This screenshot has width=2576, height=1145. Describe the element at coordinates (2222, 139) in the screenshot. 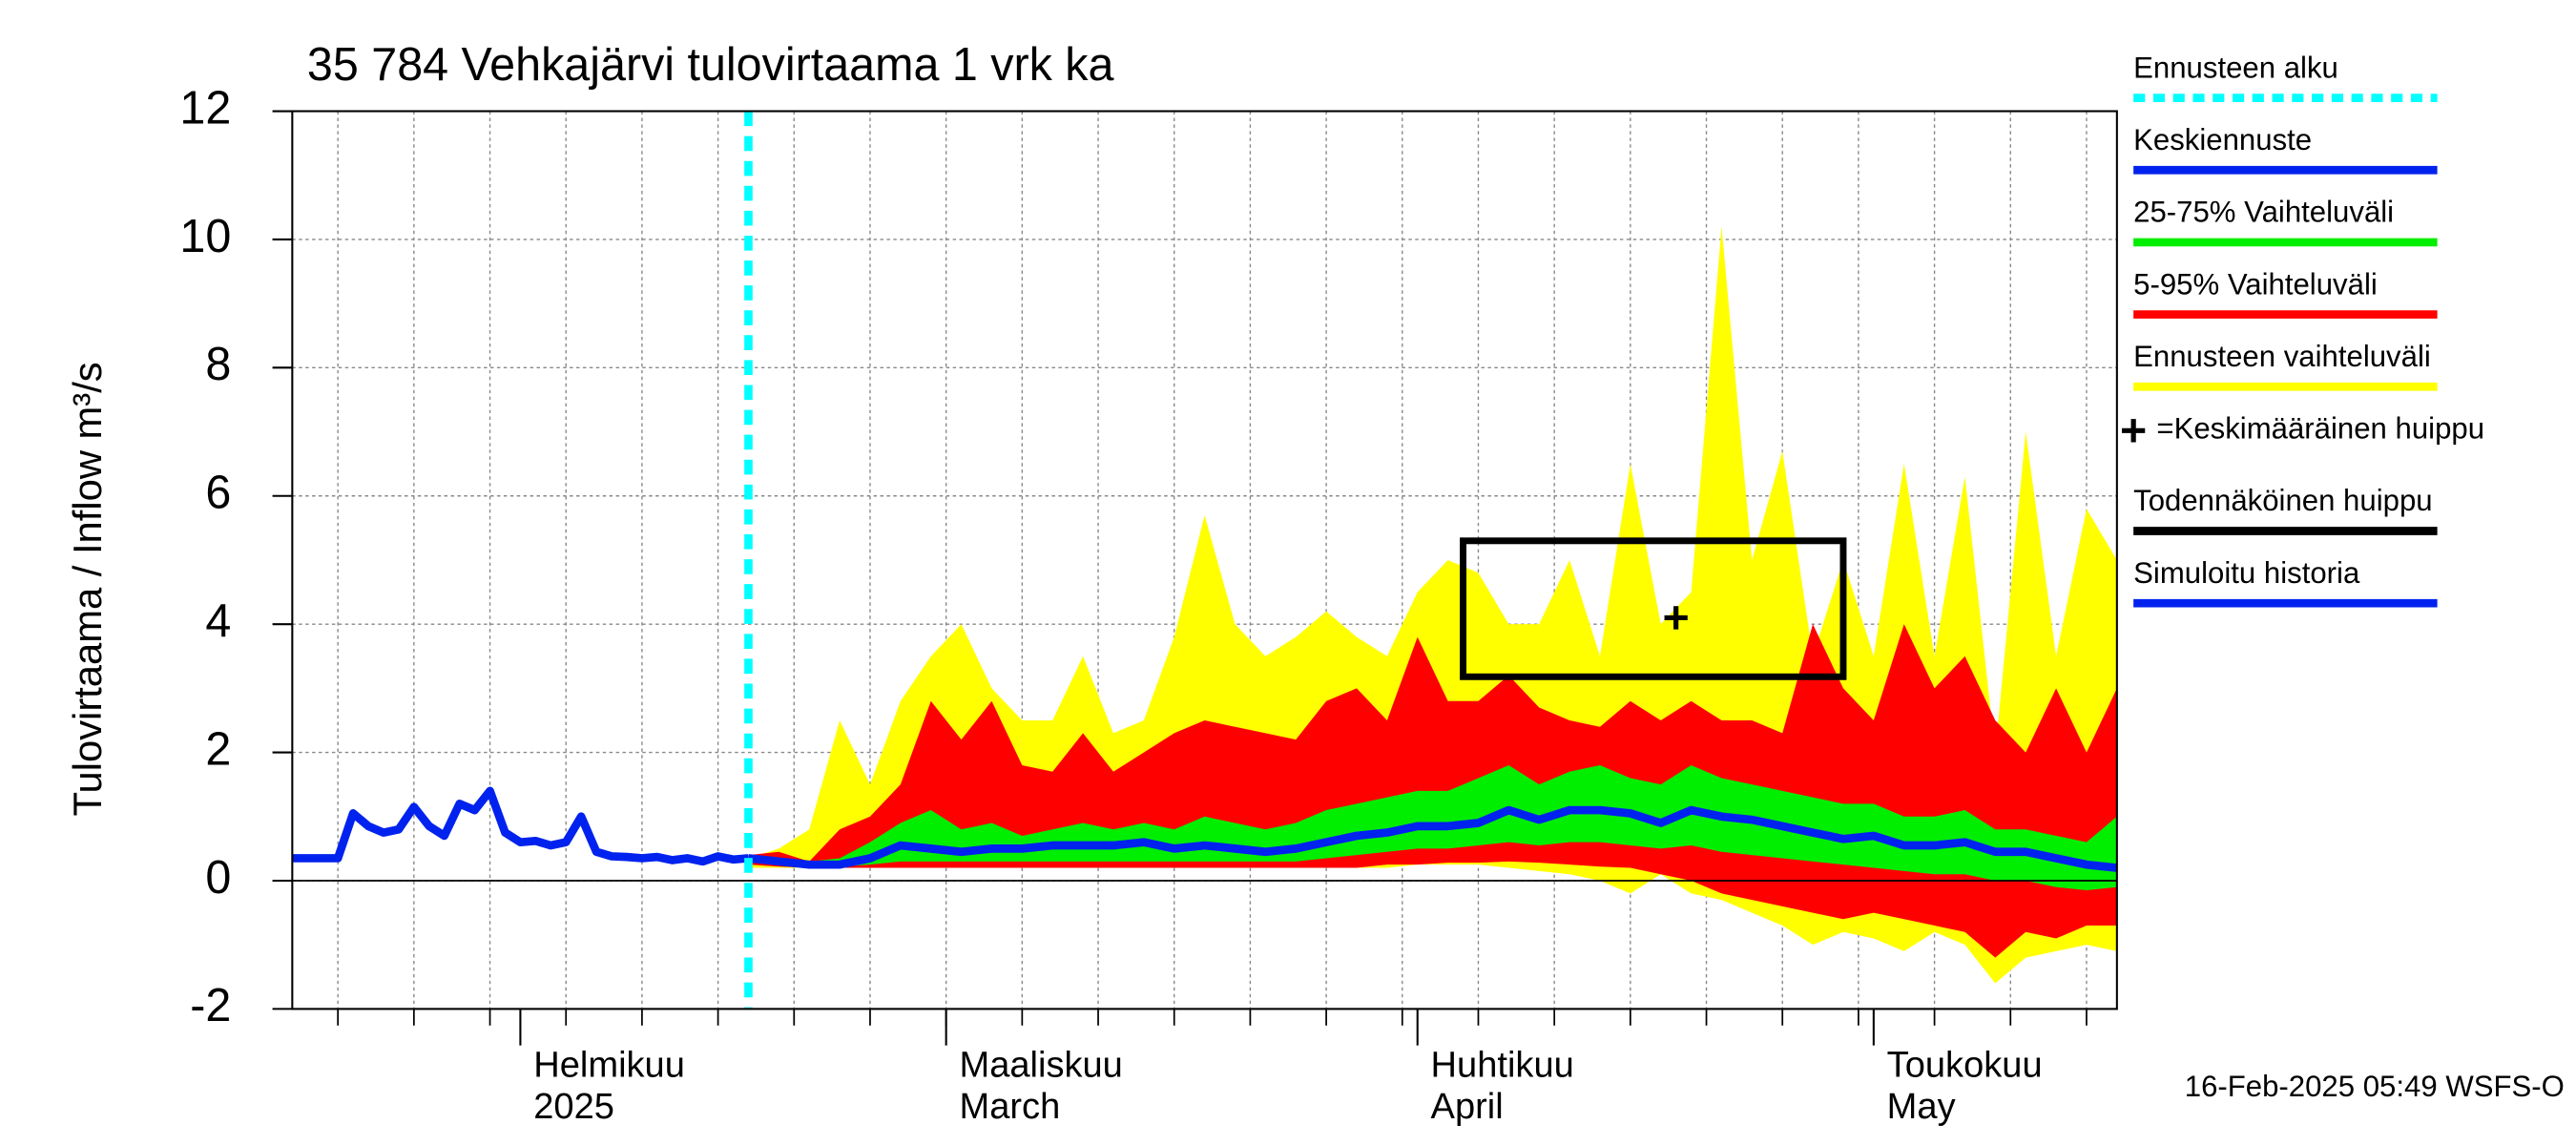

I see `legend-label: Keskiennuste` at that location.